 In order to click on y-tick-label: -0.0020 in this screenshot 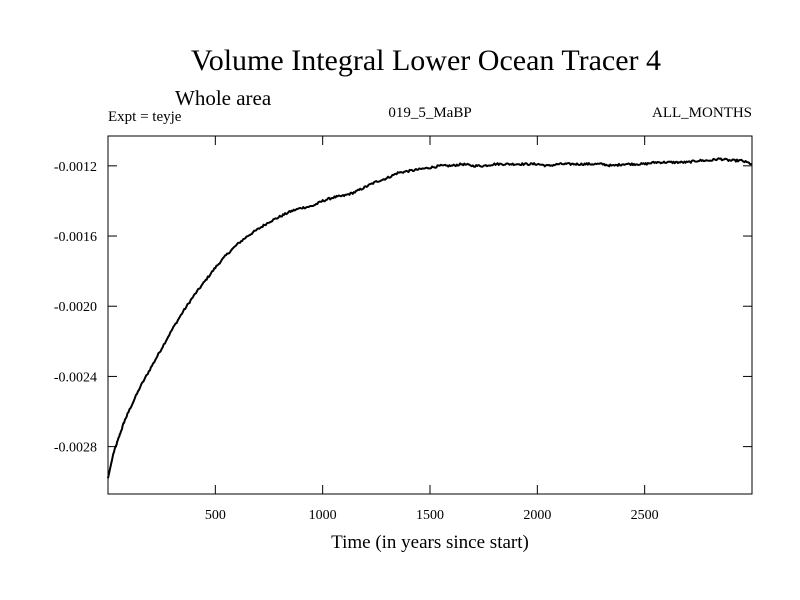, I will do `click(75, 307)`.